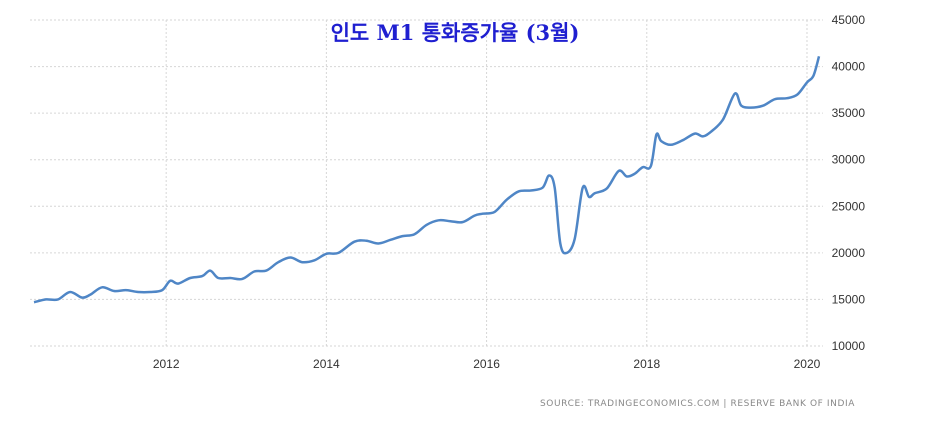  What do you see at coordinates (849, 160) in the screenshot?
I see `y-tick-label: 30000` at bounding box center [849, 160].